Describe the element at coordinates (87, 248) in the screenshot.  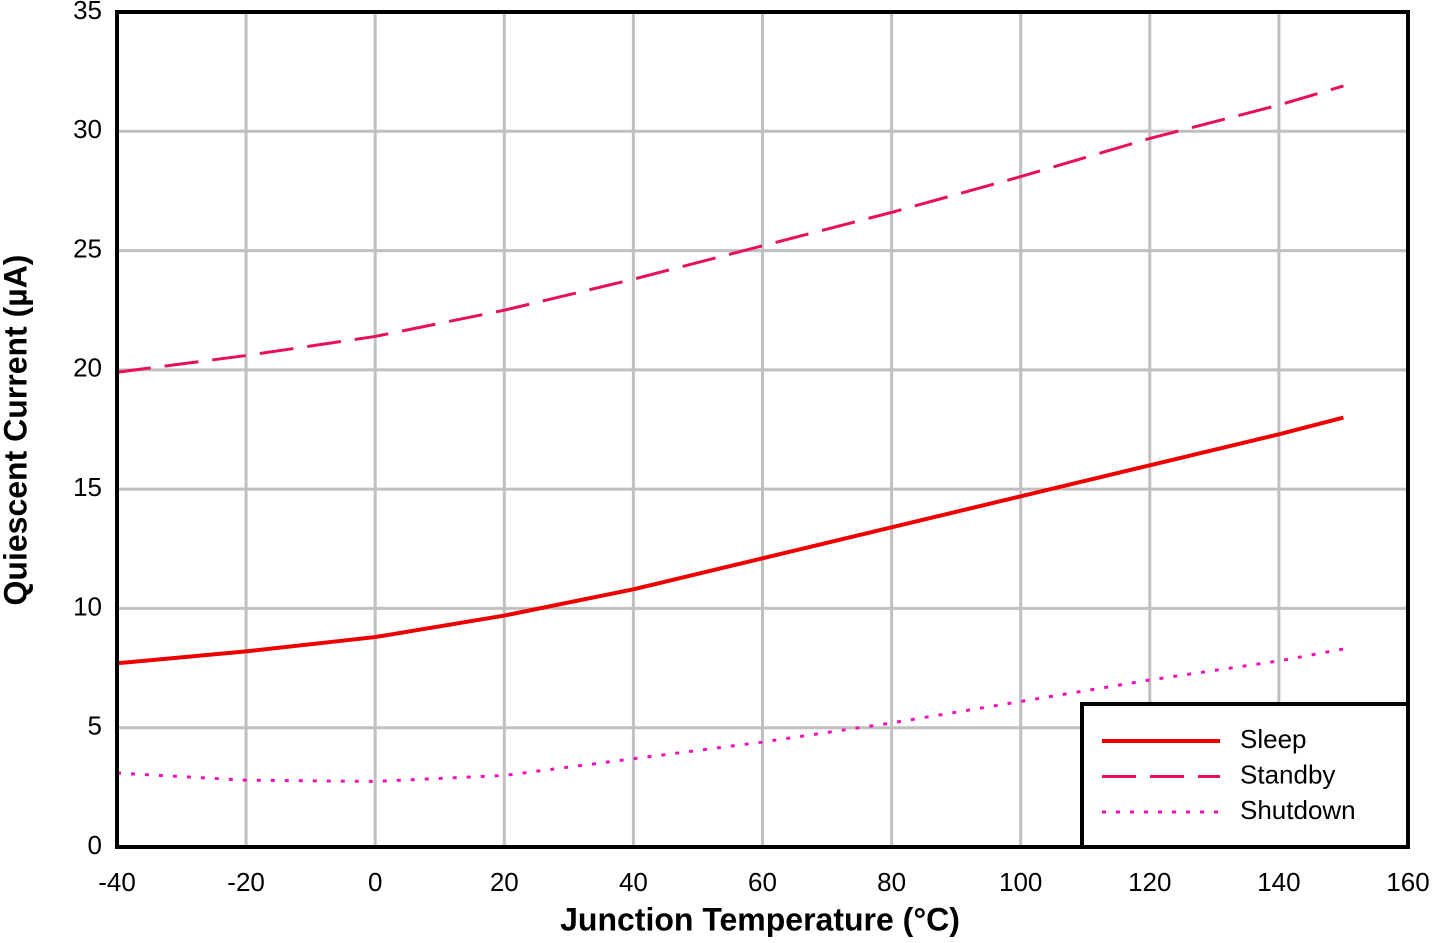
I see `y-tick-label: 25` at that location.